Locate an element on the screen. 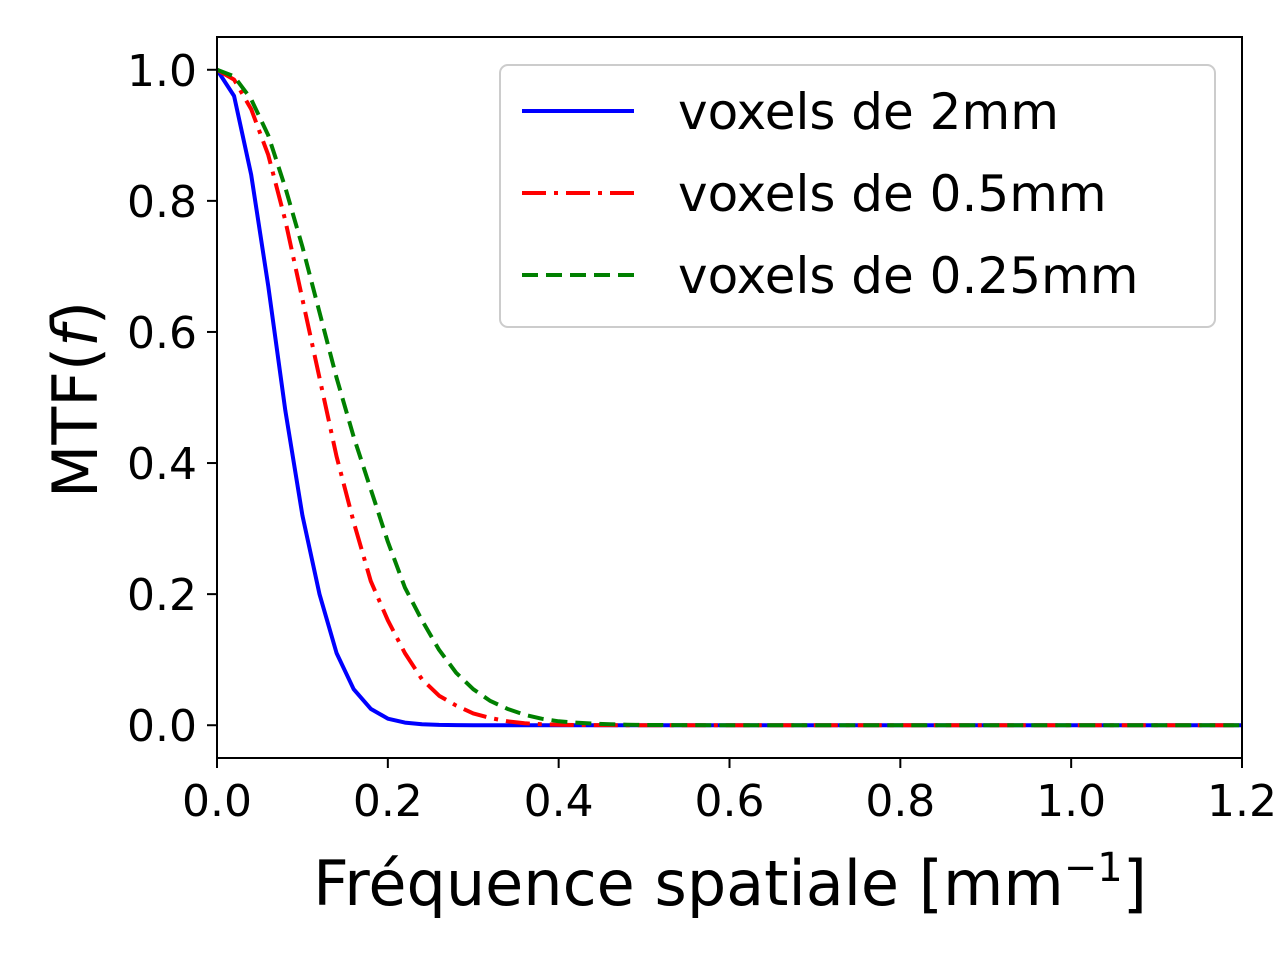  y-tick-label: 0.6 is located at coordinates (162, 333).